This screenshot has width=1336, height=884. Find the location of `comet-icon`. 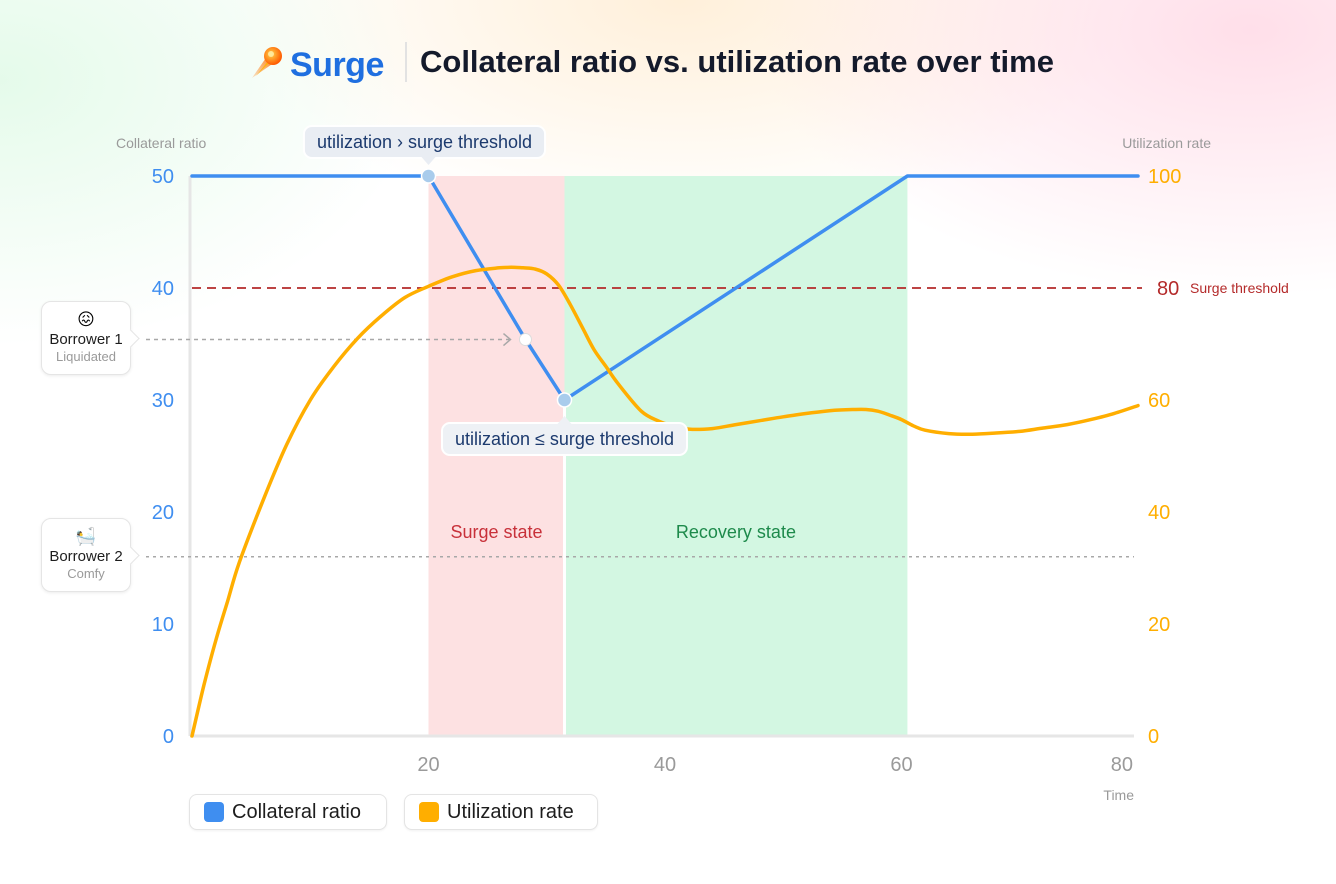

comet-icon is located at coordinates (267, 65).